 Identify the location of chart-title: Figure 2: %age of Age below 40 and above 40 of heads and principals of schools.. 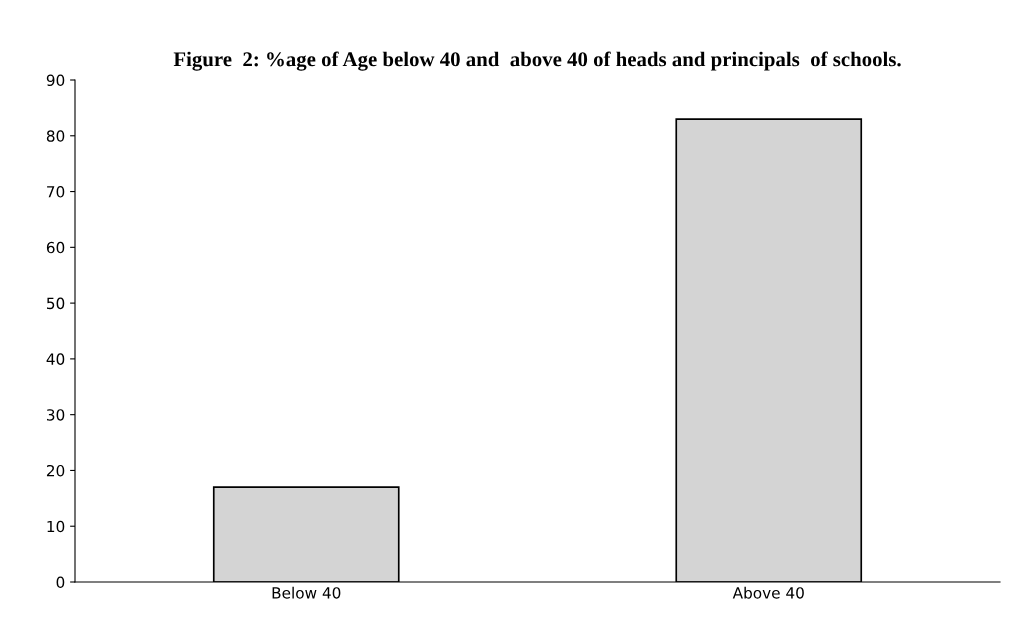
(537, 61).